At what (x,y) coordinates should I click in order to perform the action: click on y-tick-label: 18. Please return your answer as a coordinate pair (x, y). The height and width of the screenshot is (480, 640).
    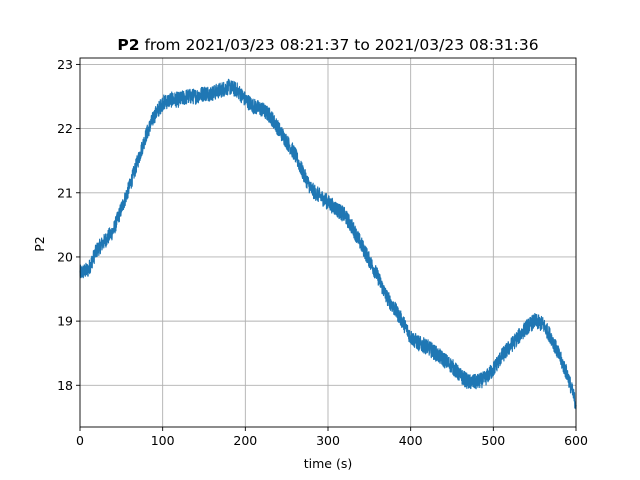
    Looking at the image, I should click on (65, 385).